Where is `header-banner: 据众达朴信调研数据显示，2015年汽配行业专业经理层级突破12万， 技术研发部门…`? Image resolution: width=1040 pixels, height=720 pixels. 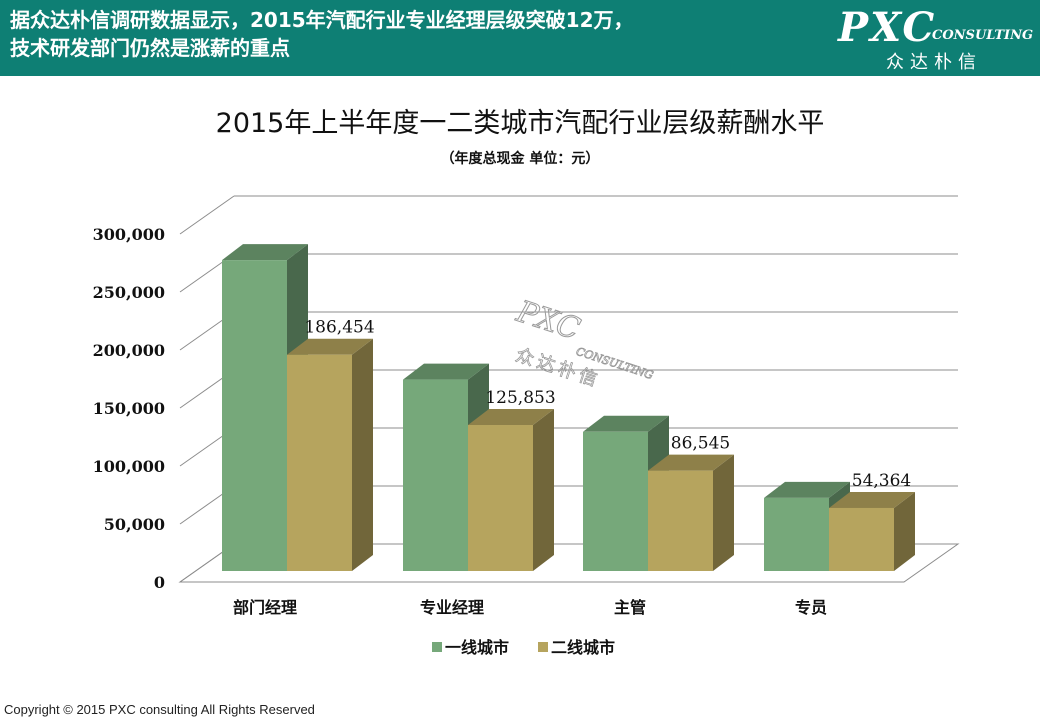
header-banner: 据众达朴信调研数据显示，2015年汽配行业专业经理层级突破12万， 技术研发部门… is located at coordinates (520, 38).